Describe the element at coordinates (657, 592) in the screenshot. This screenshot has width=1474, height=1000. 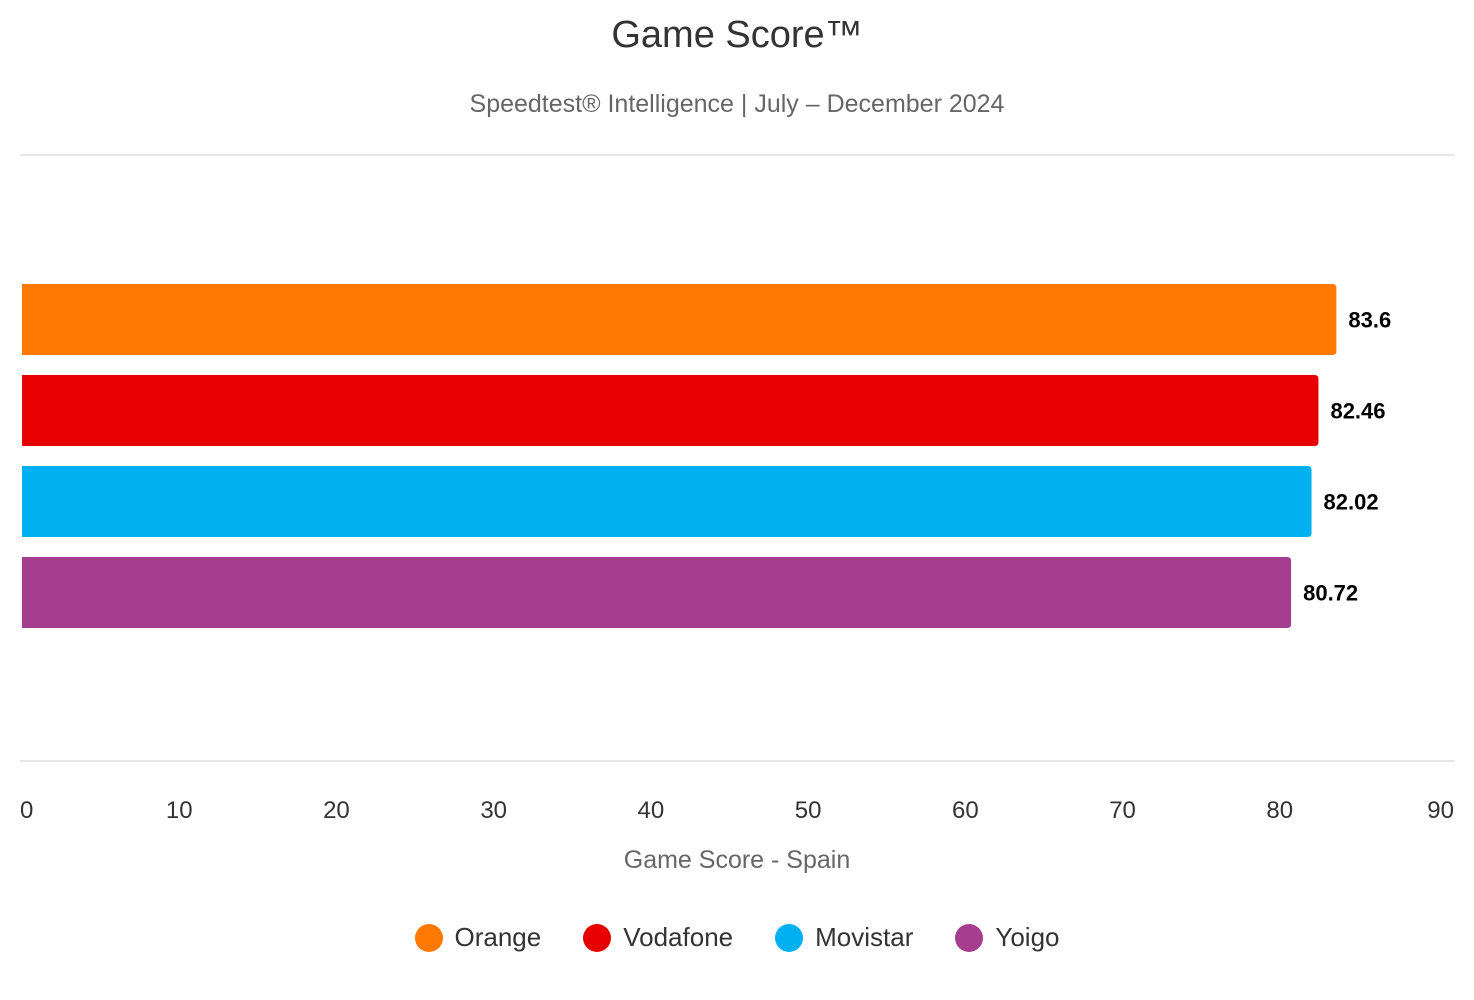
I see `bar-yoigo` at that location.